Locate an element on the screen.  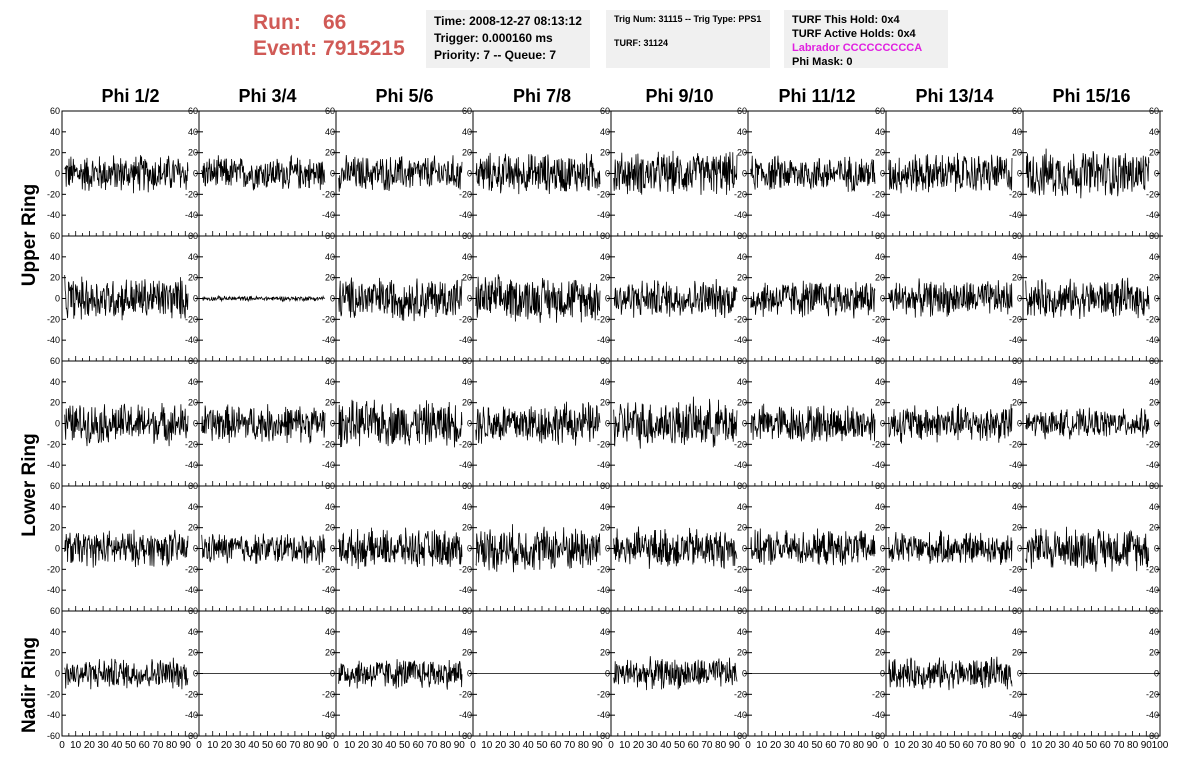
x-tick-label: 50 is located at coordinates (131, 745).